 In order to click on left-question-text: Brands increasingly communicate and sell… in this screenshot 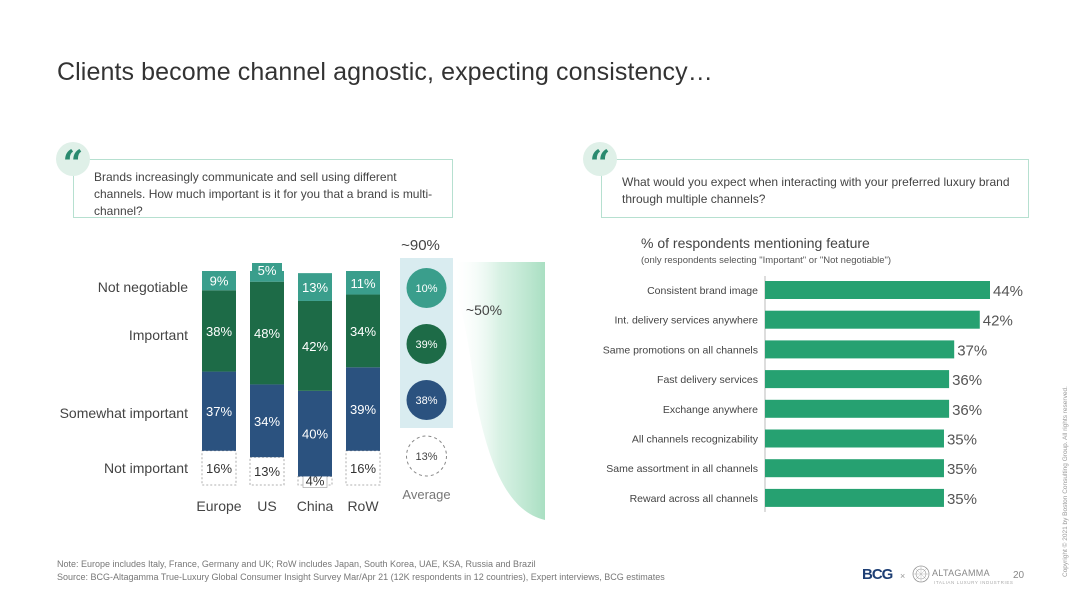, I will do `click(263, 194)`.